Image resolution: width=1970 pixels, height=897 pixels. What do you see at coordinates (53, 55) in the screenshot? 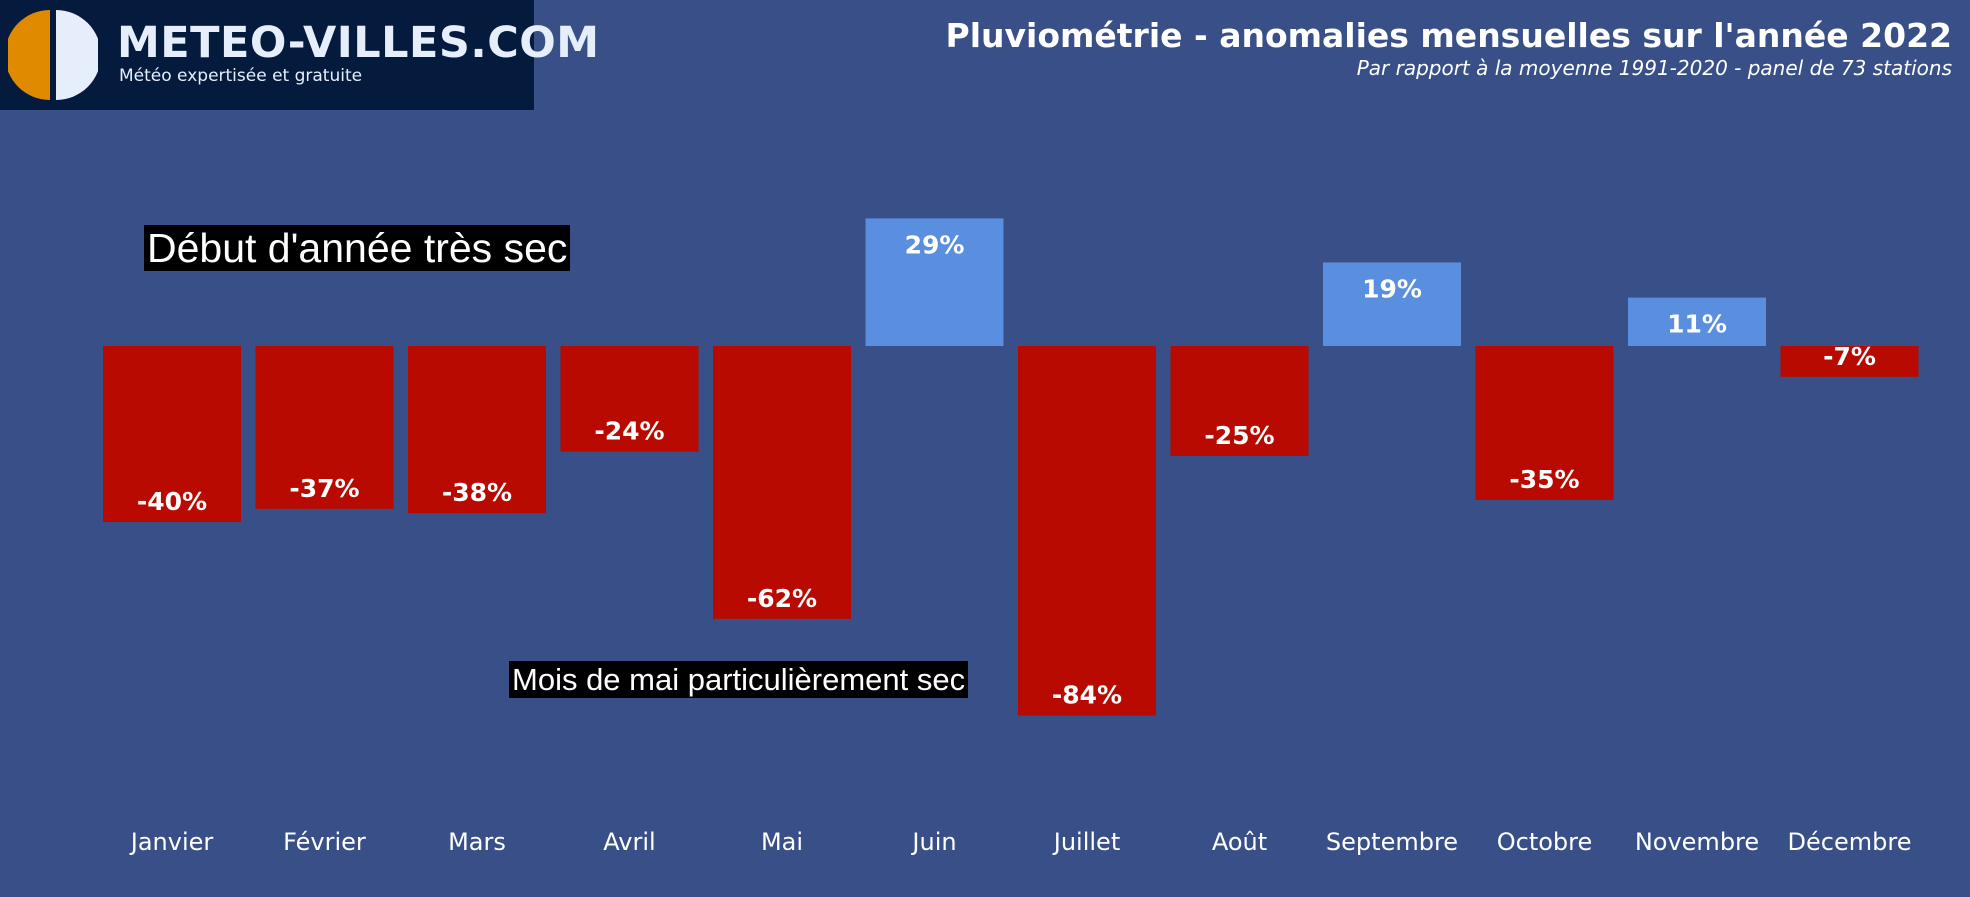
I see `logo-half-circle-icon` at bounding box center [53, 55].